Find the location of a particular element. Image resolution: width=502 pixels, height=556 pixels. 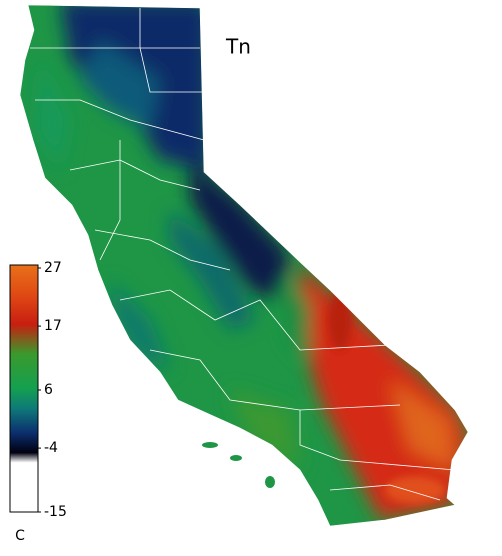

colorbar-gradient is located at coordinates (24, 388).